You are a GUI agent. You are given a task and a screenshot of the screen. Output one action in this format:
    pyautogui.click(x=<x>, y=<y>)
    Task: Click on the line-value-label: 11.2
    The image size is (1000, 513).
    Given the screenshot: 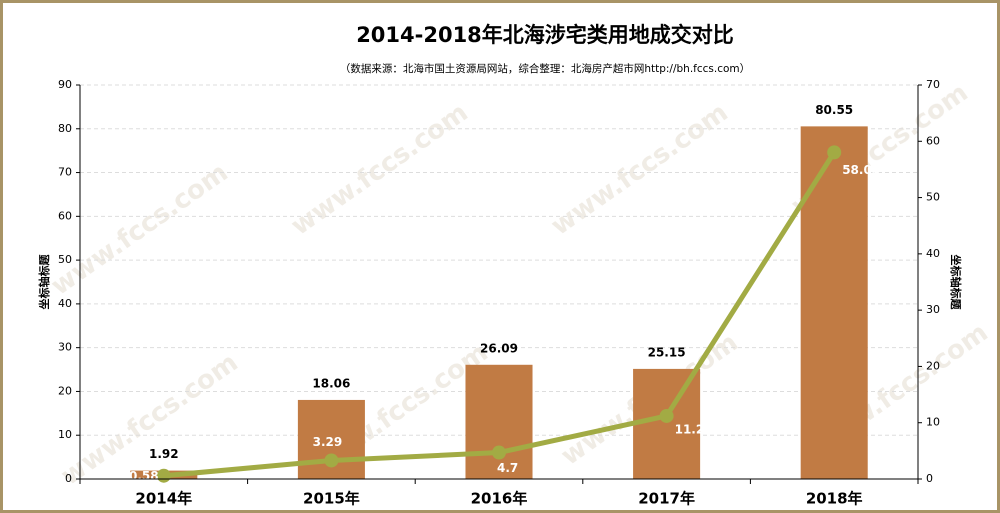 What is the action you would take?
    pyautogui.click(x=690, y=429)
    